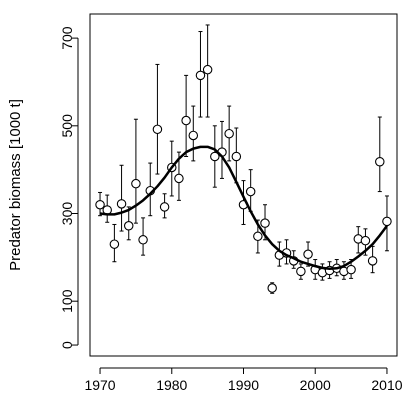 The image size is (407, 407). What do you see at coordinates (67, 38) in the screenshot?
I see `y-tick-label: 700` at bounding box center [67, 38].